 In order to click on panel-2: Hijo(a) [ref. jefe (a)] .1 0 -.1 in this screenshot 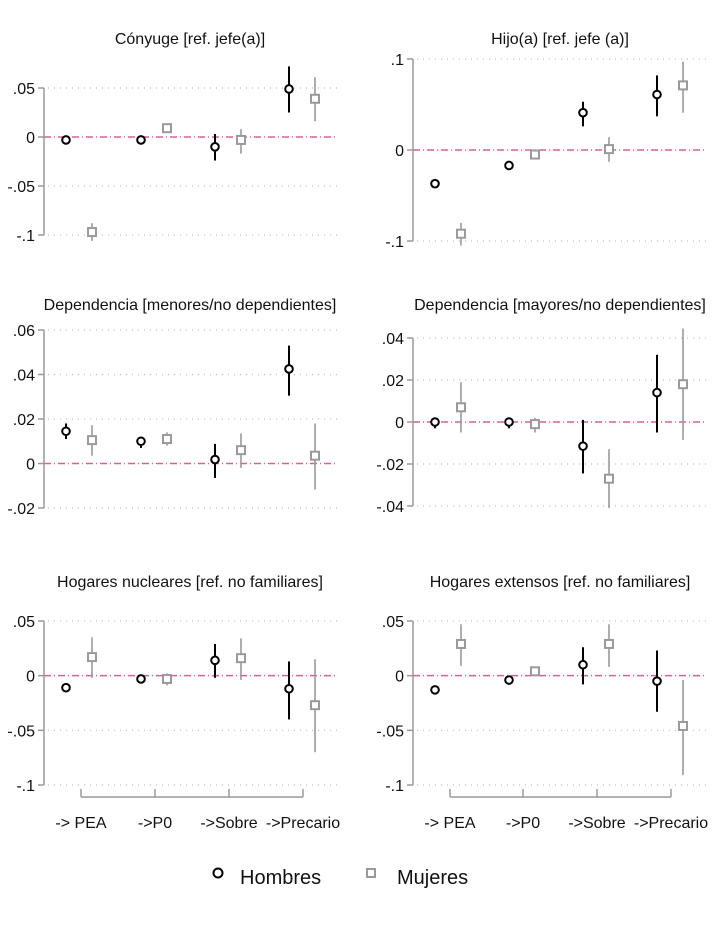, I will do `click(545, 141)`.